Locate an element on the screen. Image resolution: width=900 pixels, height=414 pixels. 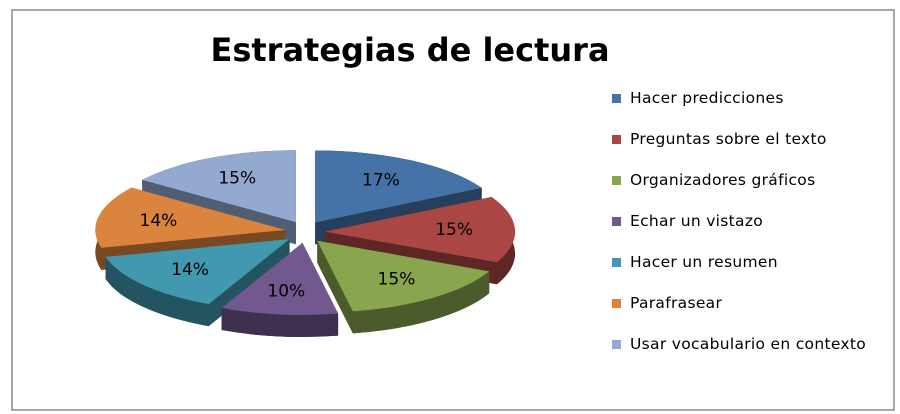
legend-label: Organizadores gráficos is located at coordinates (723, 180).